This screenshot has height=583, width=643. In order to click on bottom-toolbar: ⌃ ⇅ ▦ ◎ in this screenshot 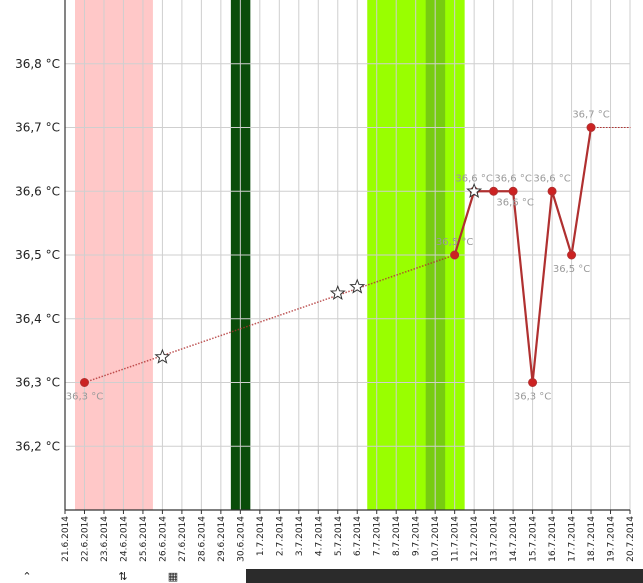, I will do `click(321, 576)`.